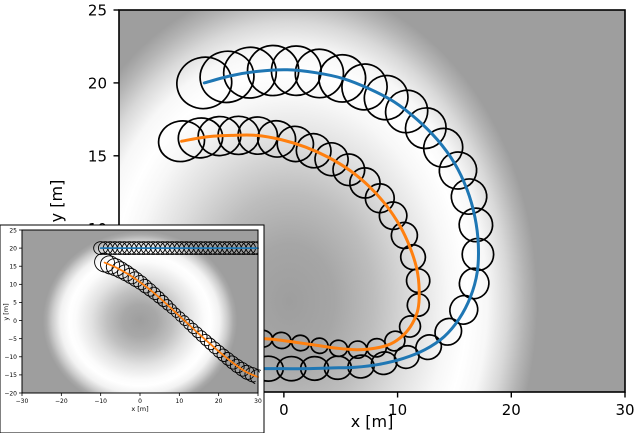 This screenshot has height=433, width=640. I want to click on x-axis-label: x [m], so click(372, 421).